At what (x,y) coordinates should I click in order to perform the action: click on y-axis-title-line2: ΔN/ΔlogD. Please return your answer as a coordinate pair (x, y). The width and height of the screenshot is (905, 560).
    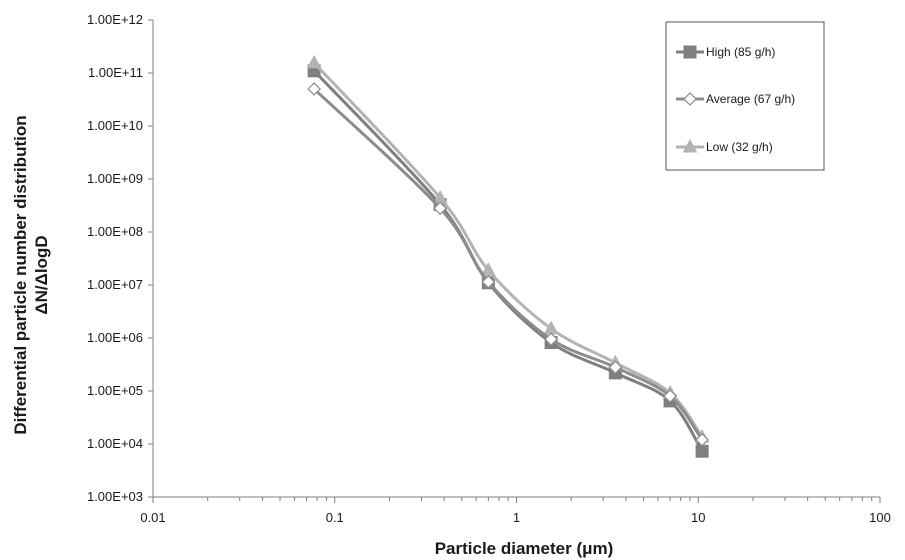
    Looking at the image, I should click on (41, 274).